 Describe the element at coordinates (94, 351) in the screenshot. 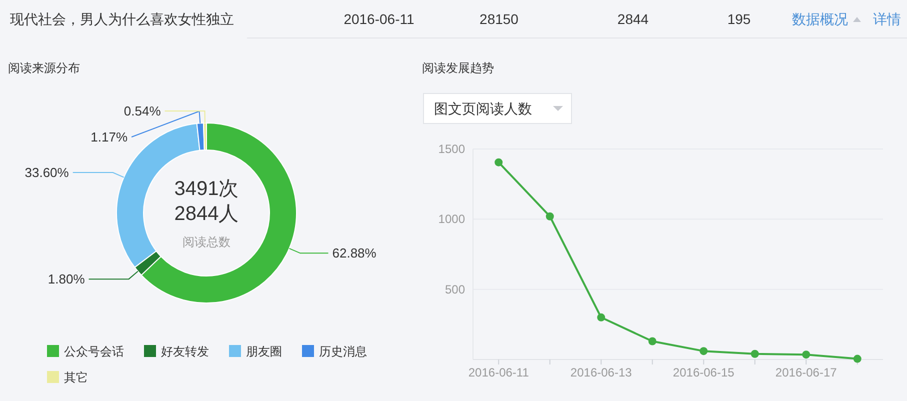

I see `legend-label: 公众号会话` at that location.